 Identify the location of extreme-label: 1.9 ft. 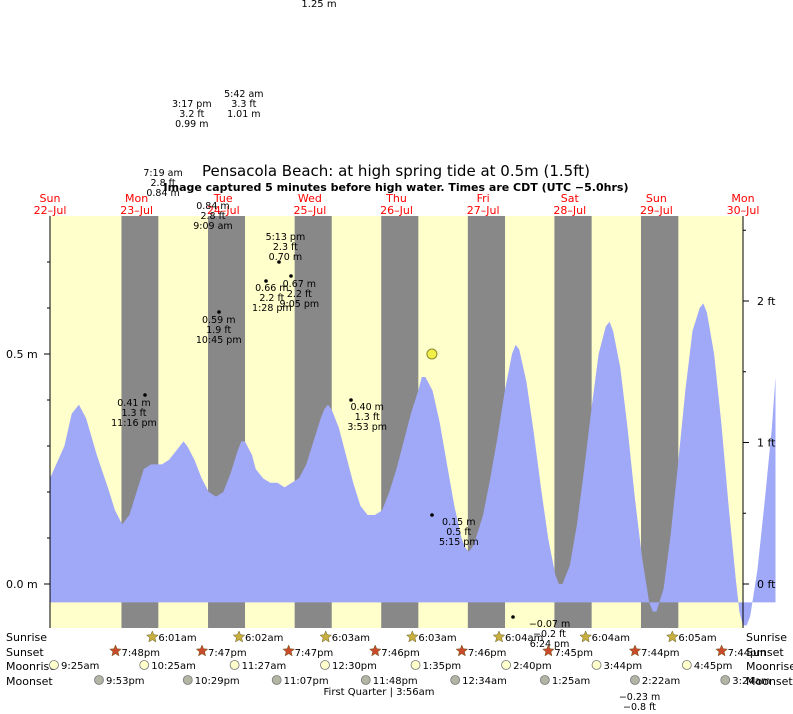
(218, 330).